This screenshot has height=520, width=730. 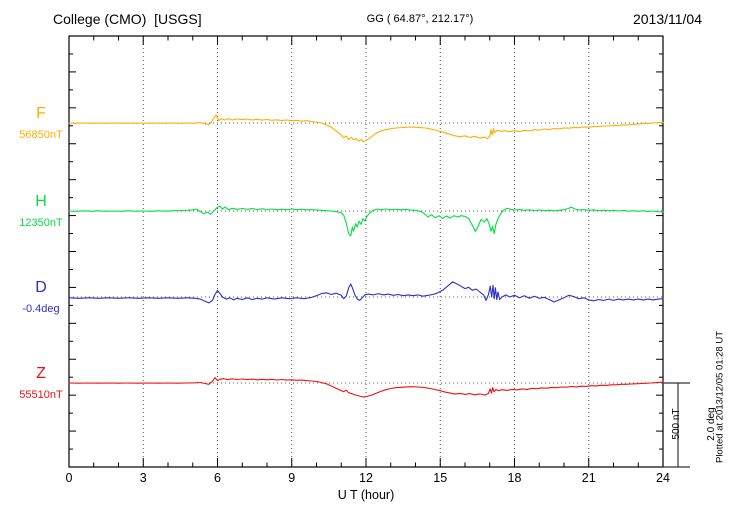 What do you see at coordinates (217, 478) in the screenshot?
I see `x-tick-label-6: 6` at bounding box center [217, 478].